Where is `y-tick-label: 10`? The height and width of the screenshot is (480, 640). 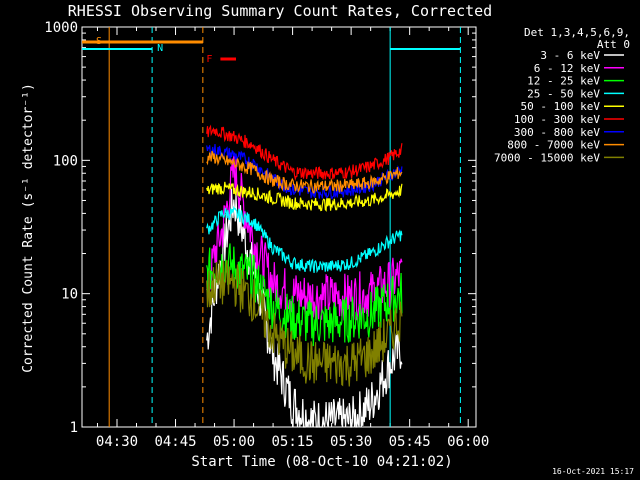
y-tick-label: 10 is located at coordinates (69, 295).